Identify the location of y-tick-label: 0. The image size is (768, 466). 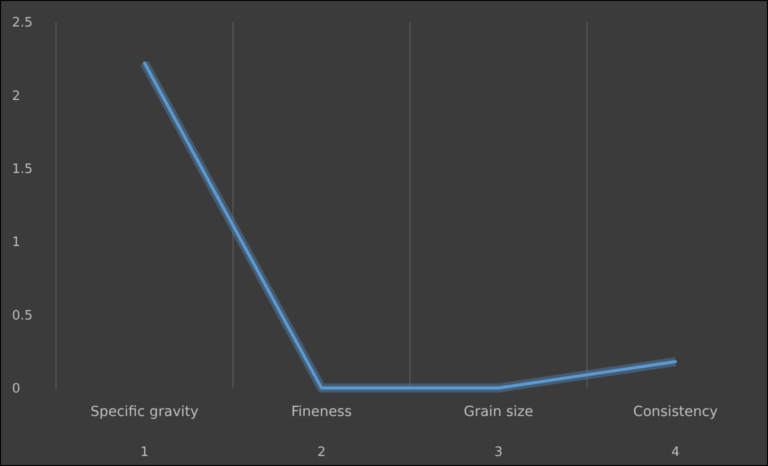
(16, 389).